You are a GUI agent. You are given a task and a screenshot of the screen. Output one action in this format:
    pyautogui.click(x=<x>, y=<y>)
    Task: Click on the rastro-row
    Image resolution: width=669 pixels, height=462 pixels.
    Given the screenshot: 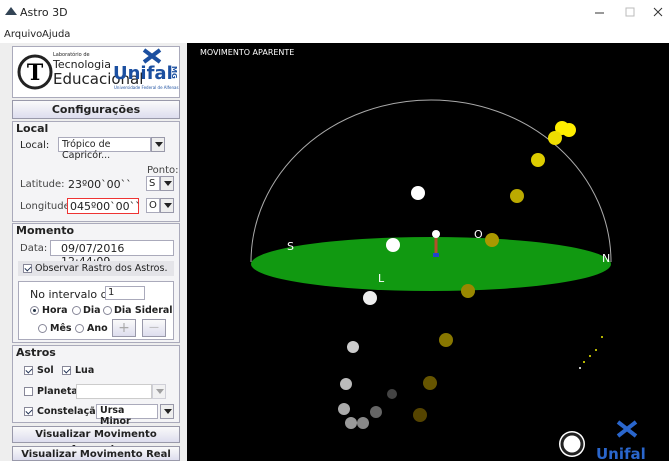 What is the action you would take?
    pyautogui.click(x=96, y=268)
    